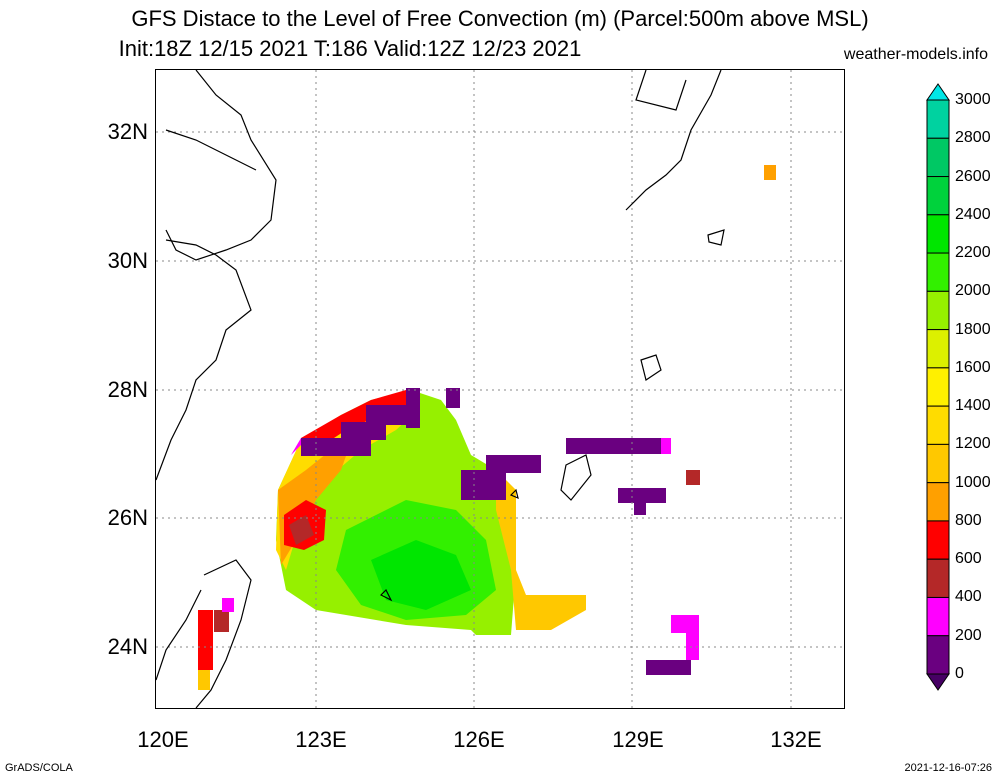  I want to click on x-tick-label: 129E, so click(638, 739).